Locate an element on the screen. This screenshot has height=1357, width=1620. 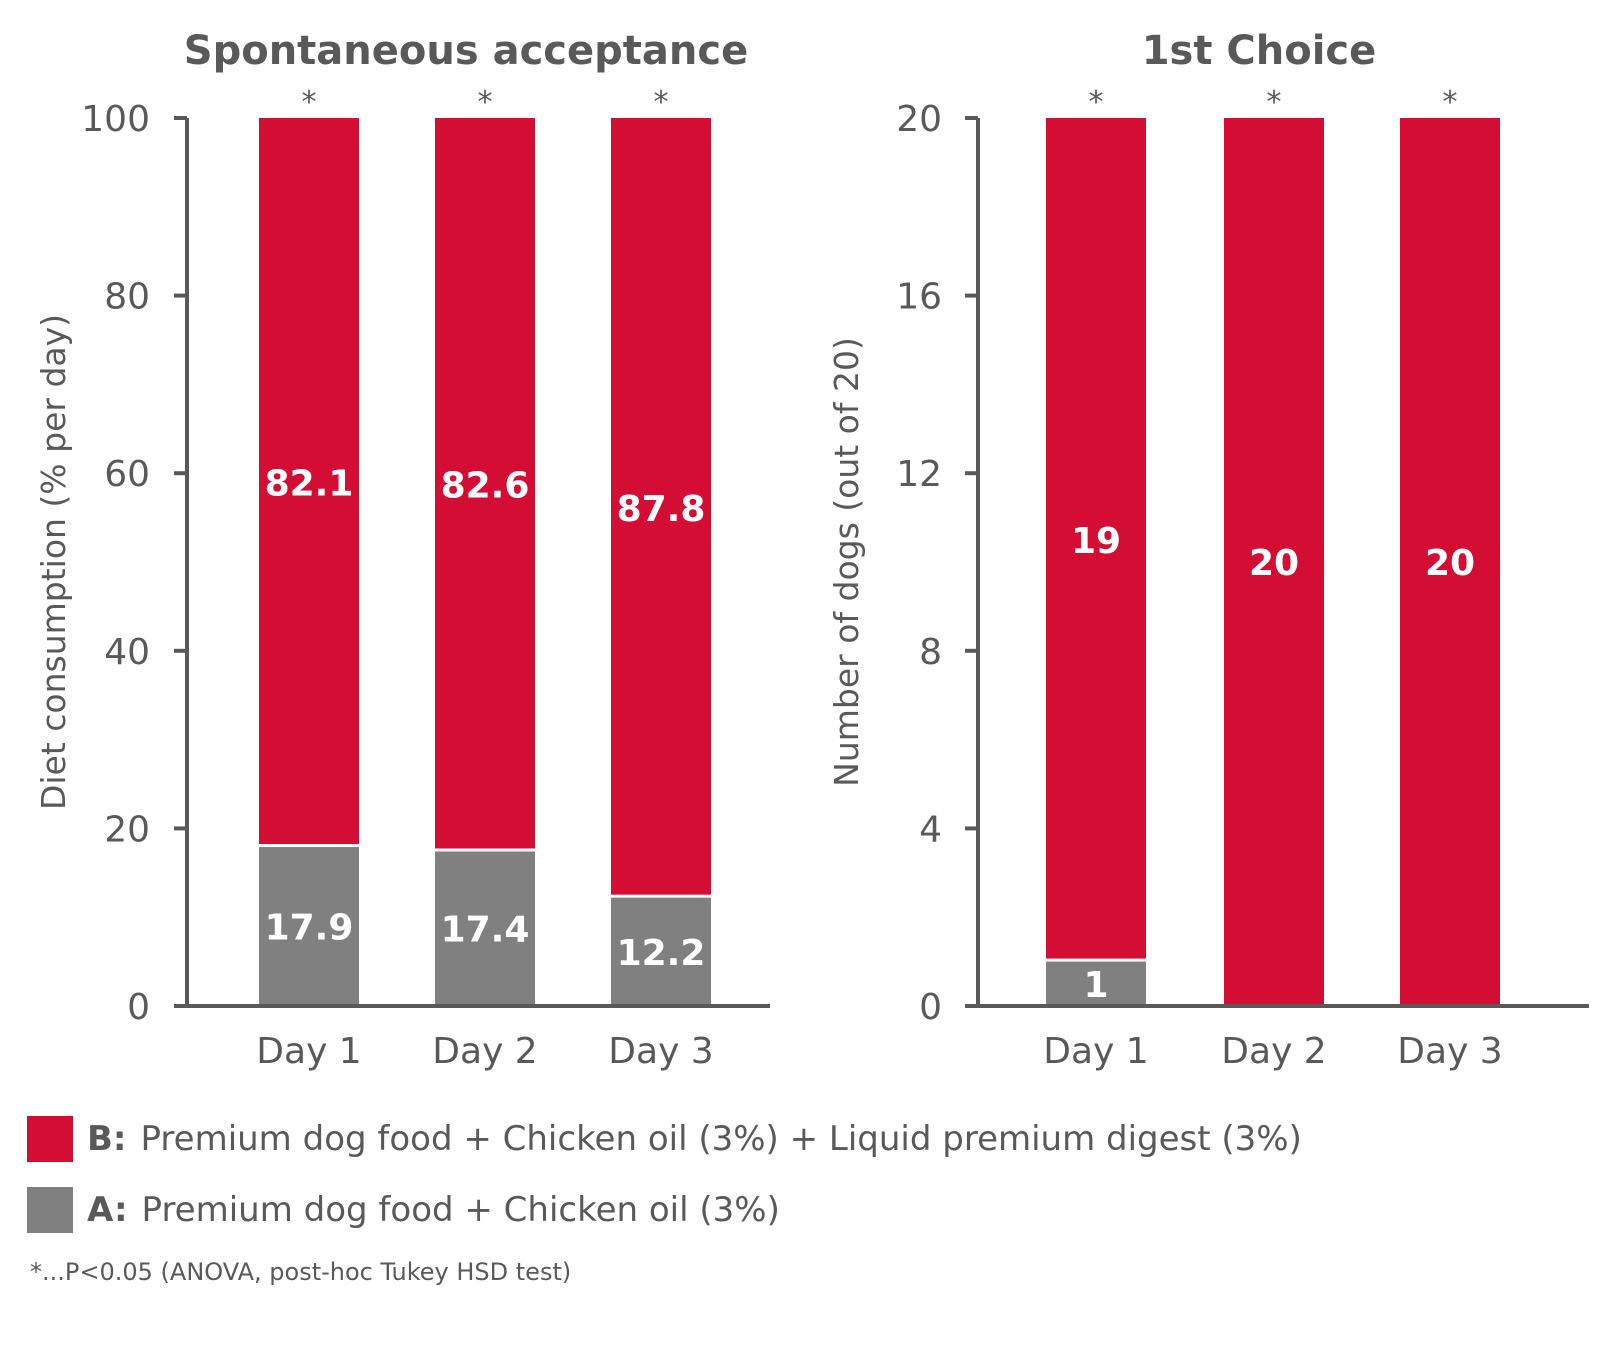
legend-swatch-a is located at coordinates (50, 1210).